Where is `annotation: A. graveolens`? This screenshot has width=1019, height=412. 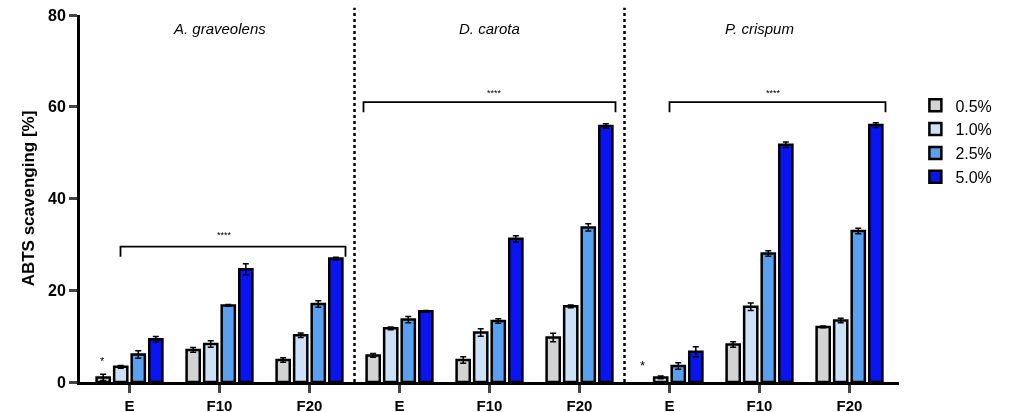
annotation: A. graveolens is located at coordinates (220, 28).